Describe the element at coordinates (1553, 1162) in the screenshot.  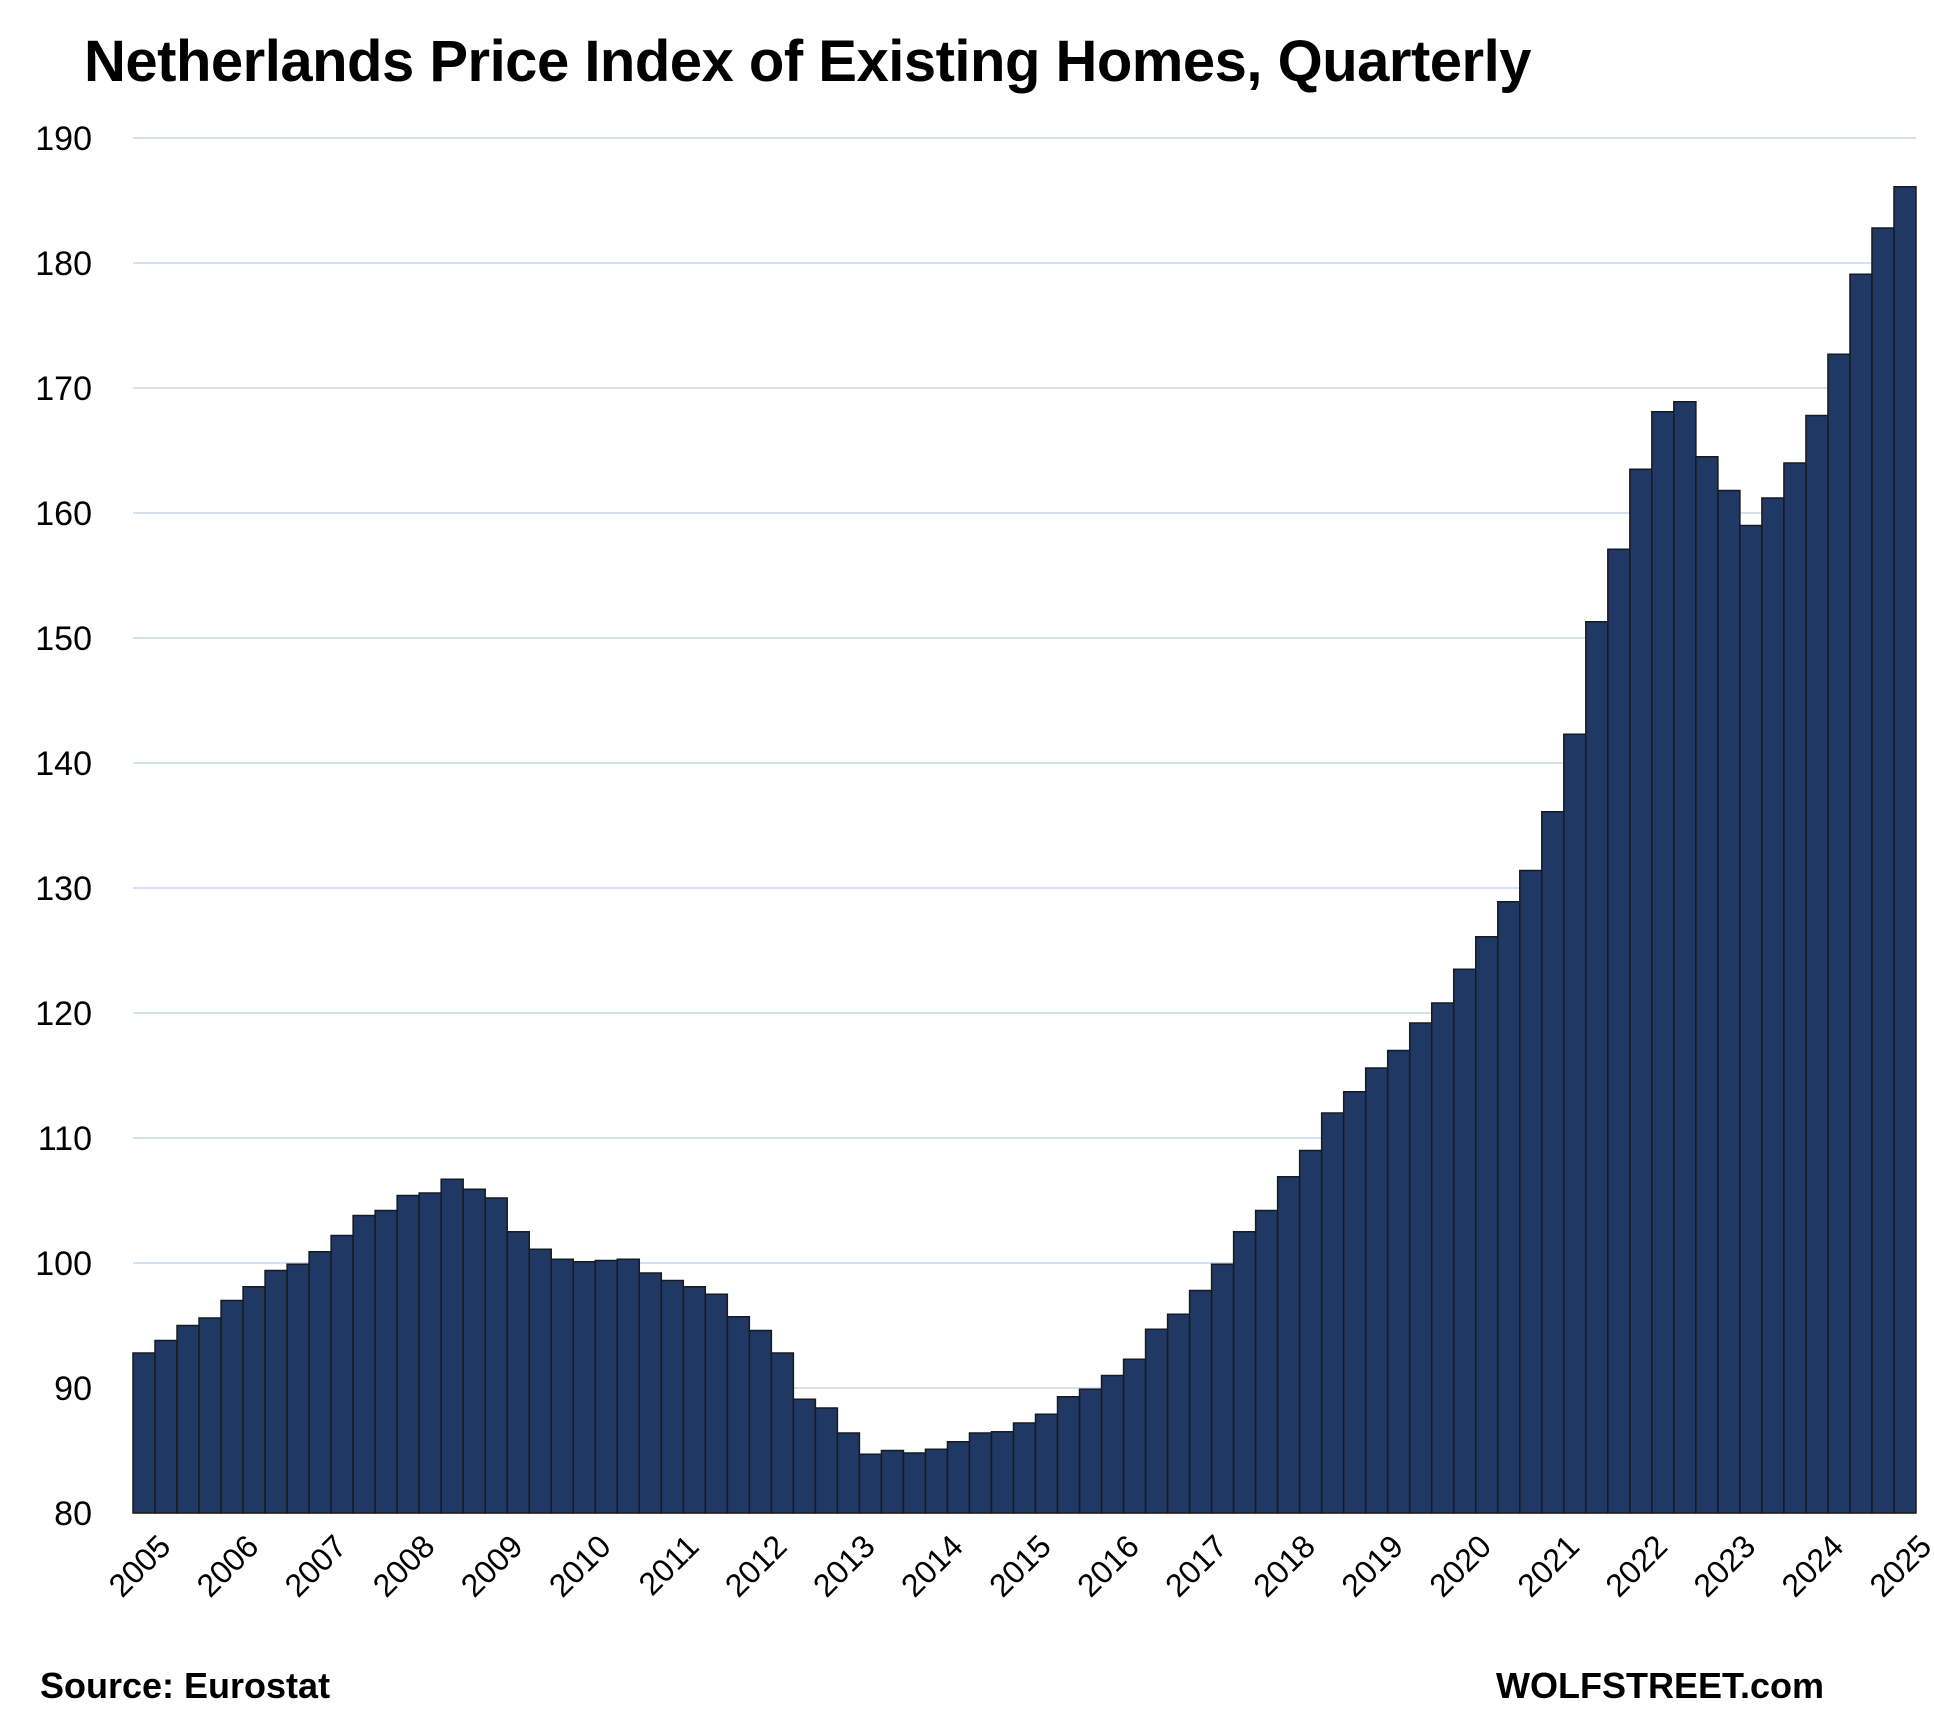
I see `bar-2021-Q1` at that location.